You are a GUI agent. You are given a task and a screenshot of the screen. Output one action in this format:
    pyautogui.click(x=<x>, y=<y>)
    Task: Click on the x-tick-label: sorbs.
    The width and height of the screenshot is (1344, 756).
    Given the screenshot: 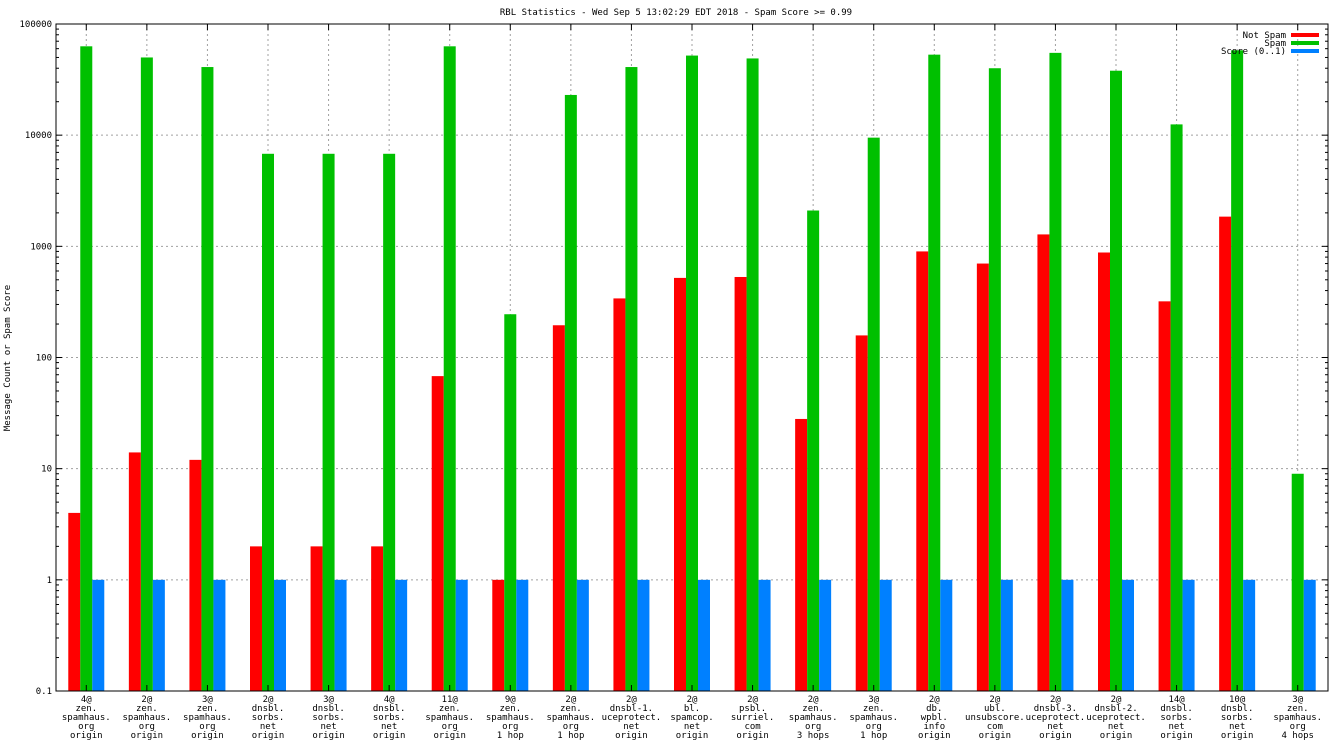 What is the action you would take?
    pyautogui.click(x=268, y=718)
    